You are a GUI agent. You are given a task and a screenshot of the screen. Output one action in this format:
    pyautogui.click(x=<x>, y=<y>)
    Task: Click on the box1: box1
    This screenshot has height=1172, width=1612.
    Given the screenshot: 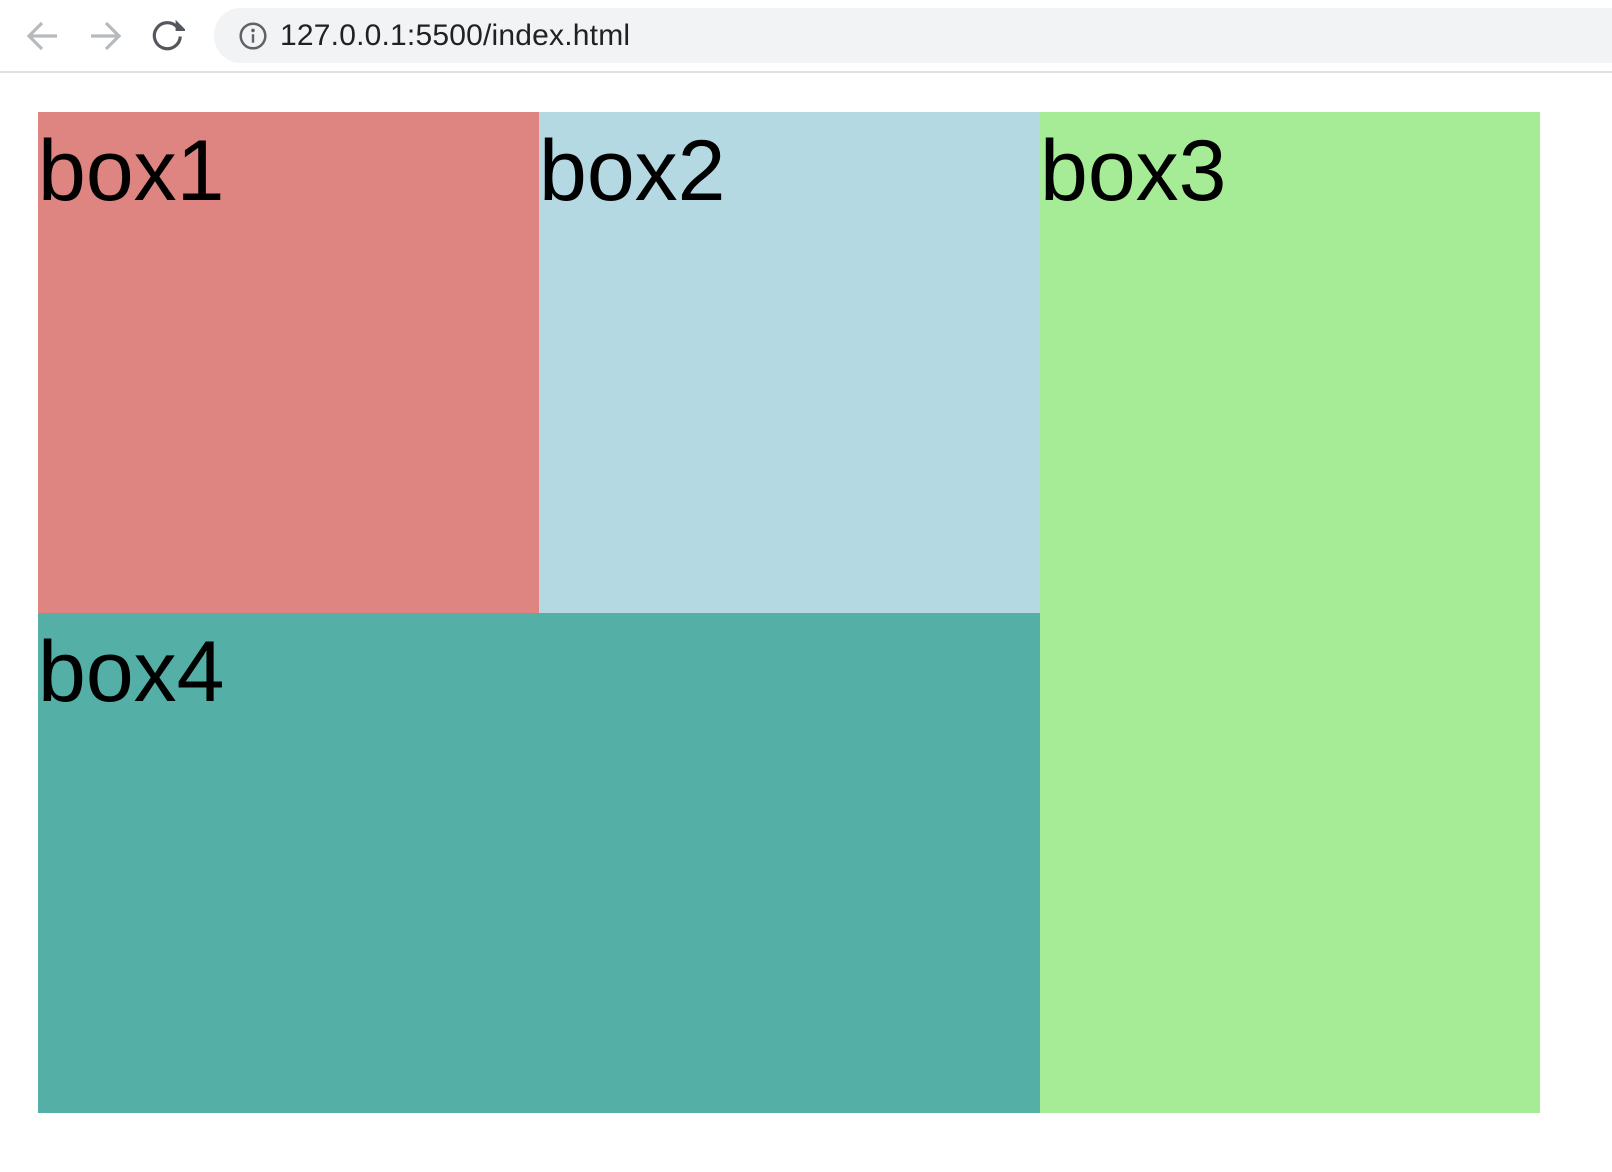 What is the action you would take?
    pyautogui.click(x=288, y=362)
    